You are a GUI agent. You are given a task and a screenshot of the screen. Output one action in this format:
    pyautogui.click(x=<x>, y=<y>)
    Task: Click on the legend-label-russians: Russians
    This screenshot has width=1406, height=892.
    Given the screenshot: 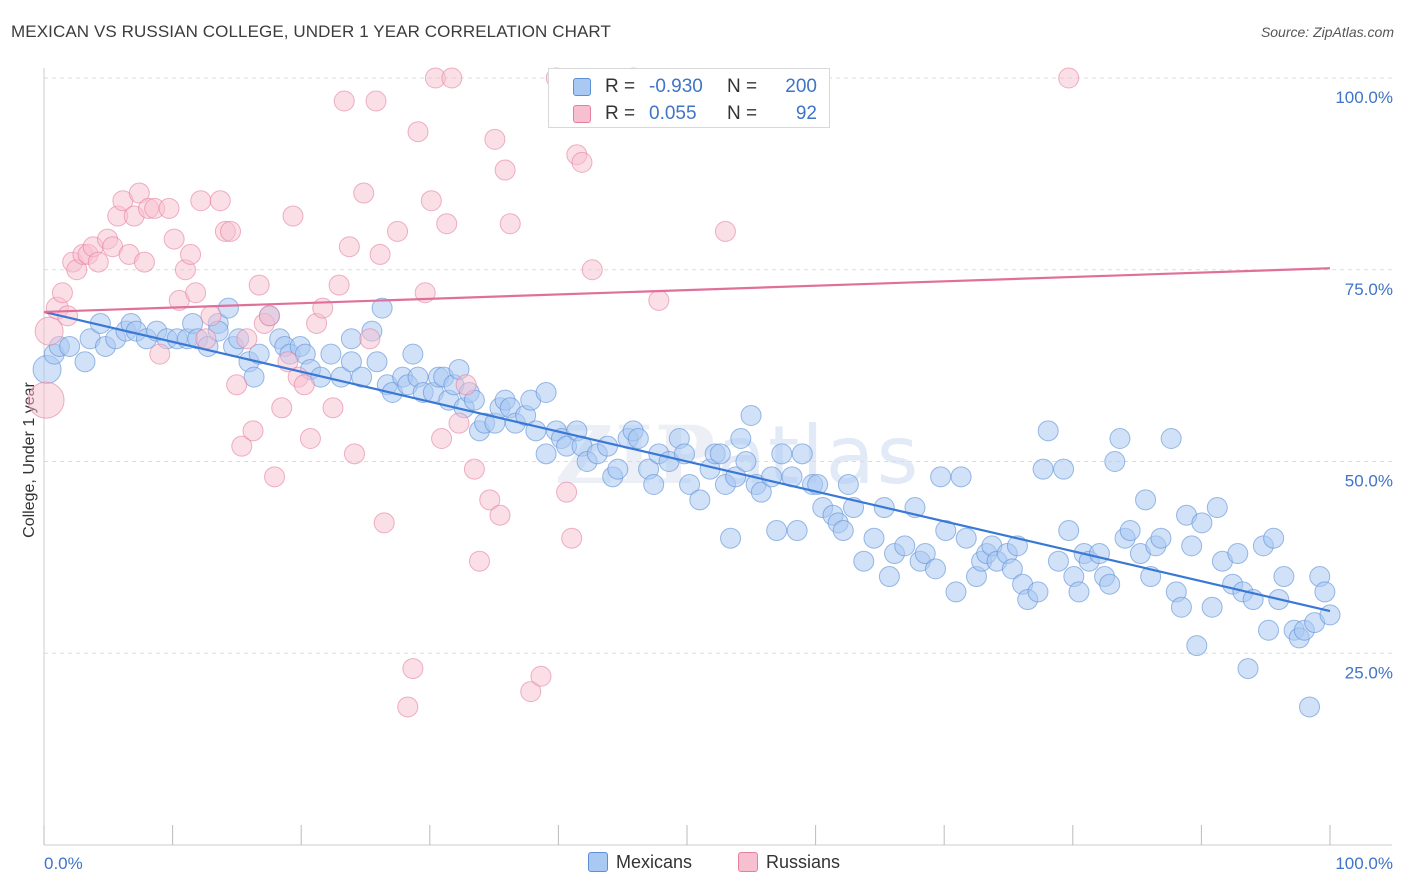 What is the action you would take?
    pyautogui.click(x=803, y=862)
    